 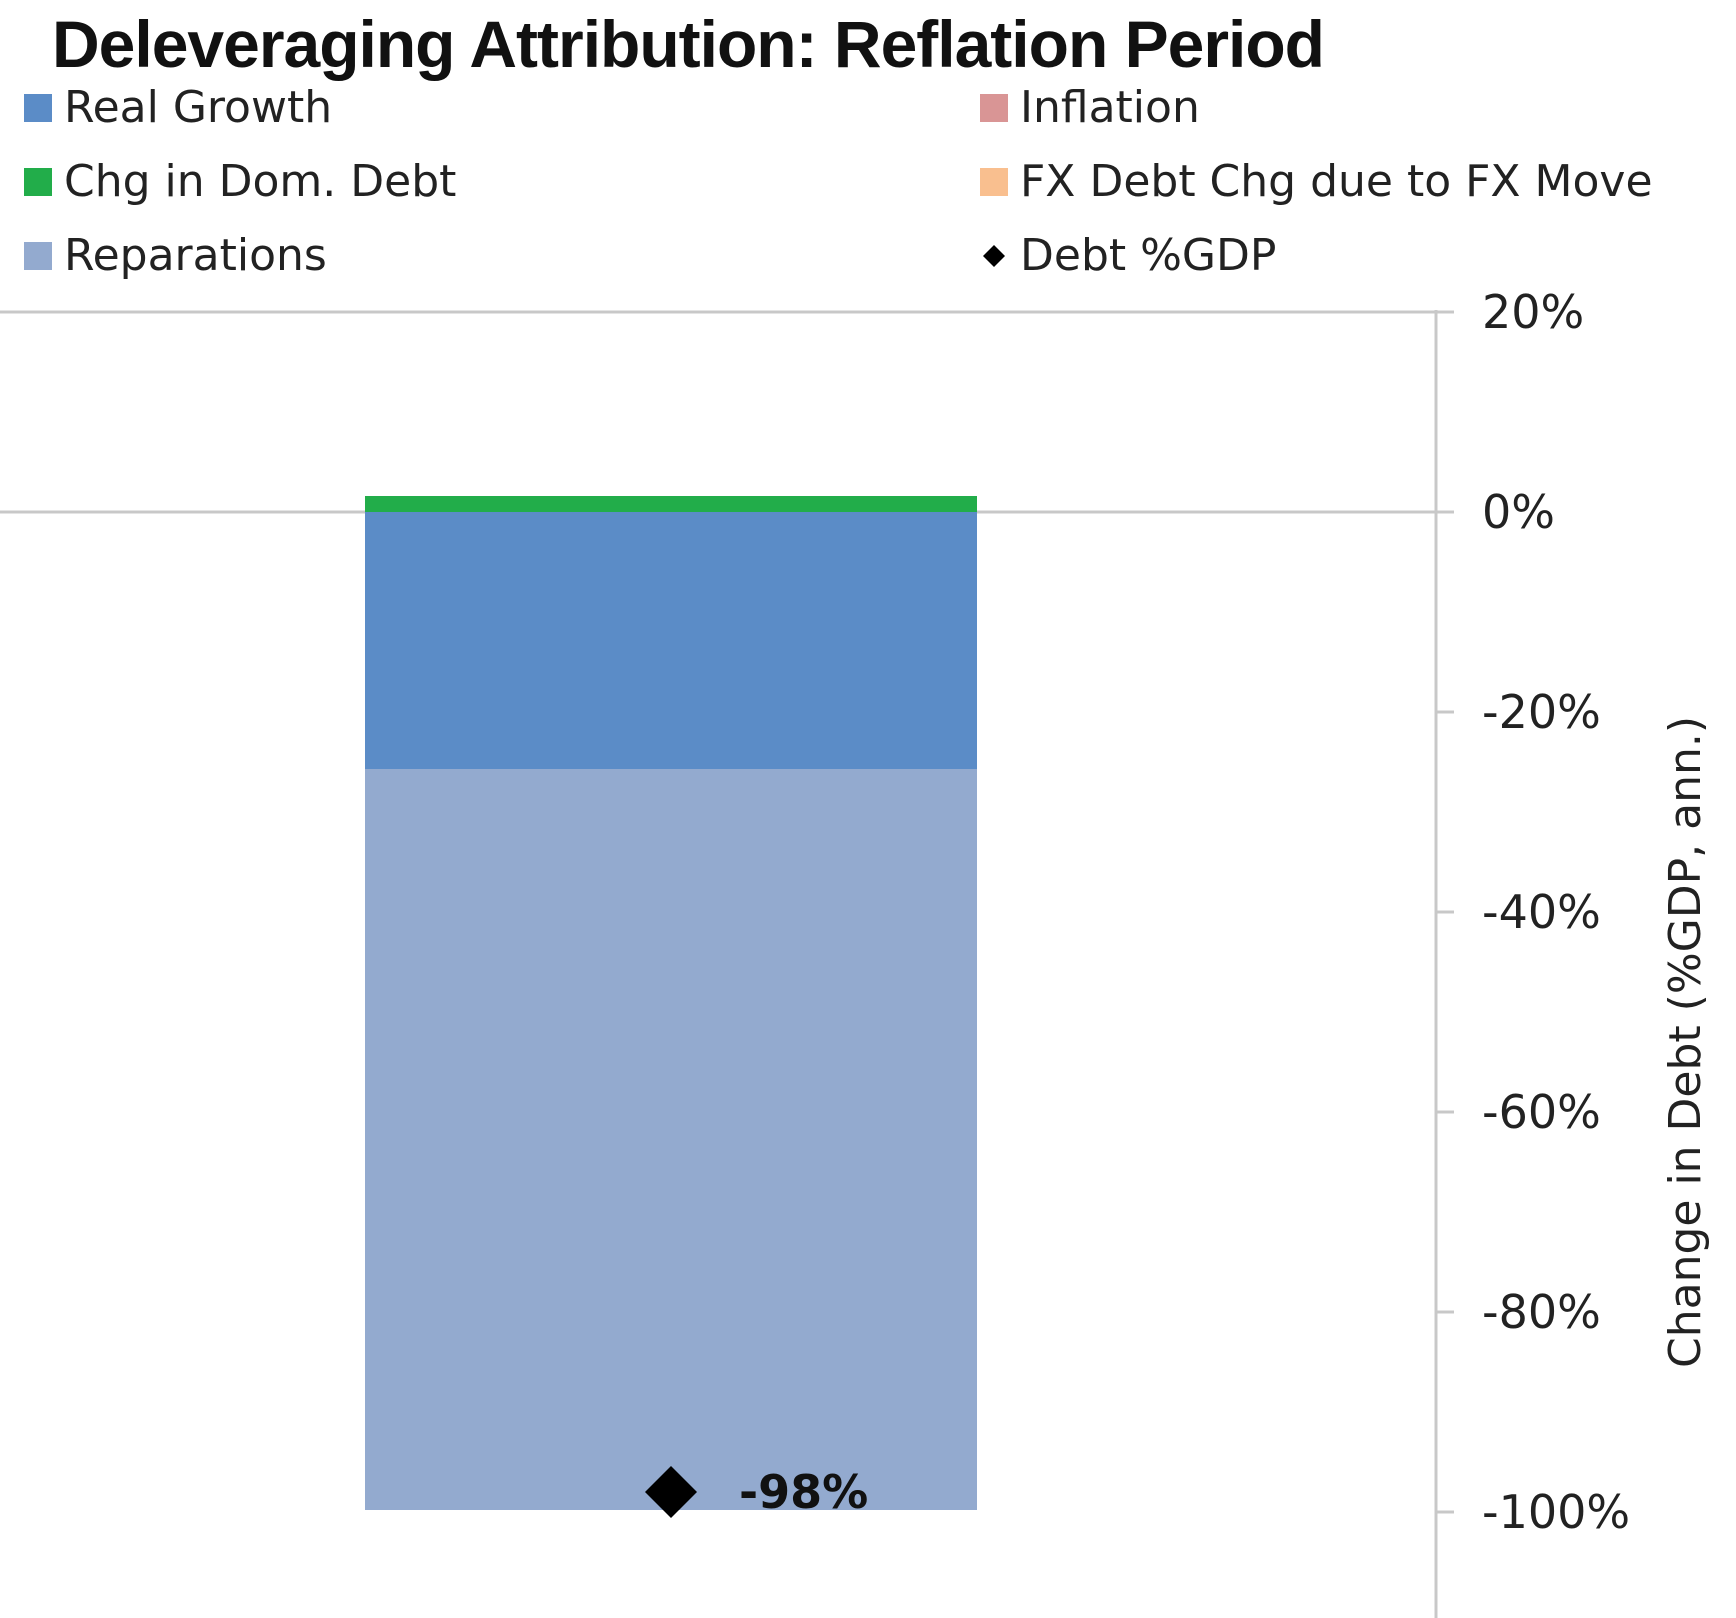 What do you see at coordinates (1148, 255) in the screenshot?
I see `legend-label-debt-gdp: Debt %GDP` at bounding box center [1148, 255].